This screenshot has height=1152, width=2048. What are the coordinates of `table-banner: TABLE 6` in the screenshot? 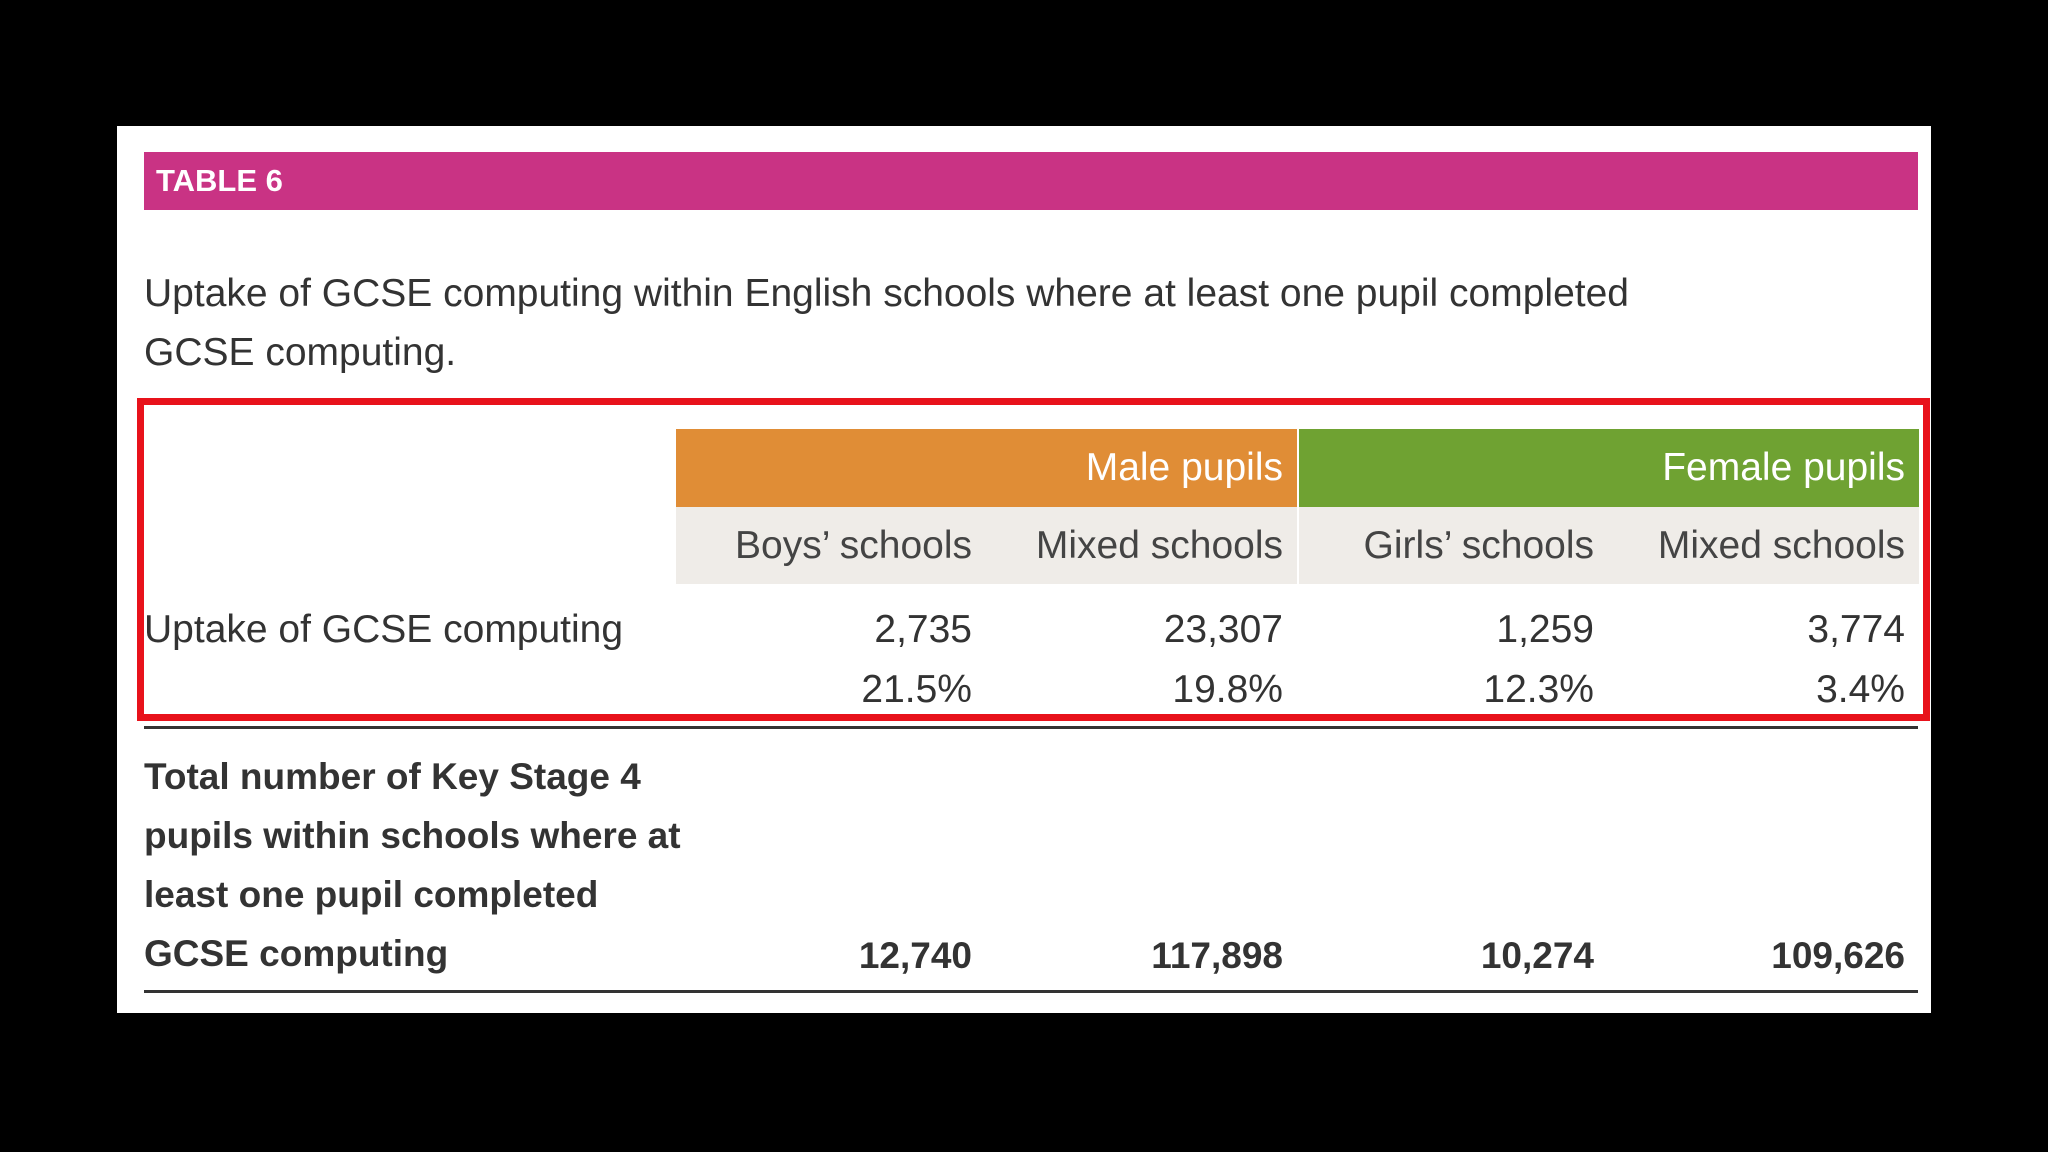 It's located at (1031, 181).